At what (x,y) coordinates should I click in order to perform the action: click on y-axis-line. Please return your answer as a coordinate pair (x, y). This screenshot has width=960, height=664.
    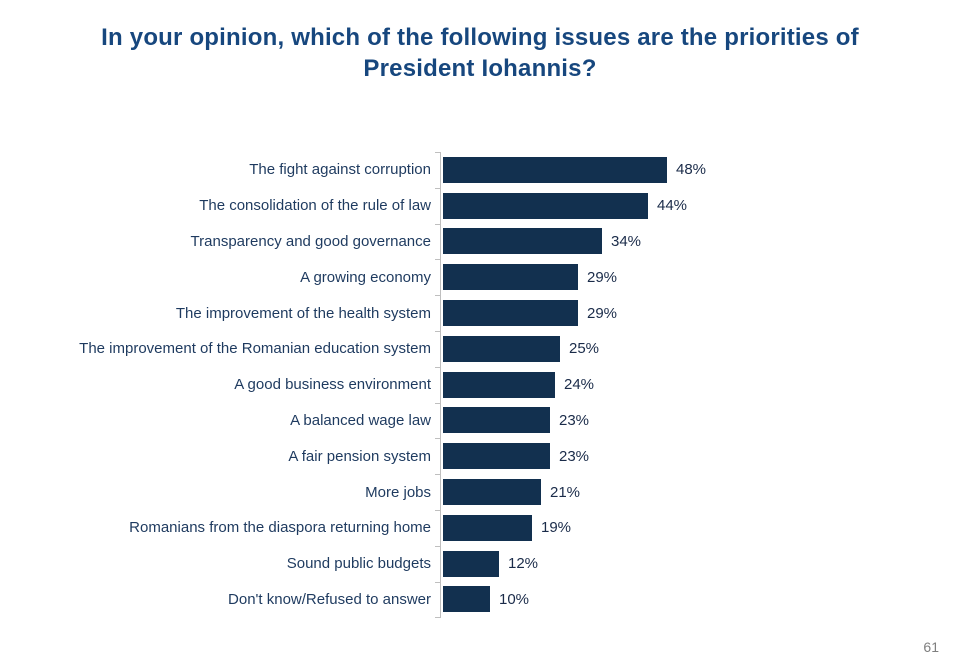
    Looking at the image, I should click on (440, 385).